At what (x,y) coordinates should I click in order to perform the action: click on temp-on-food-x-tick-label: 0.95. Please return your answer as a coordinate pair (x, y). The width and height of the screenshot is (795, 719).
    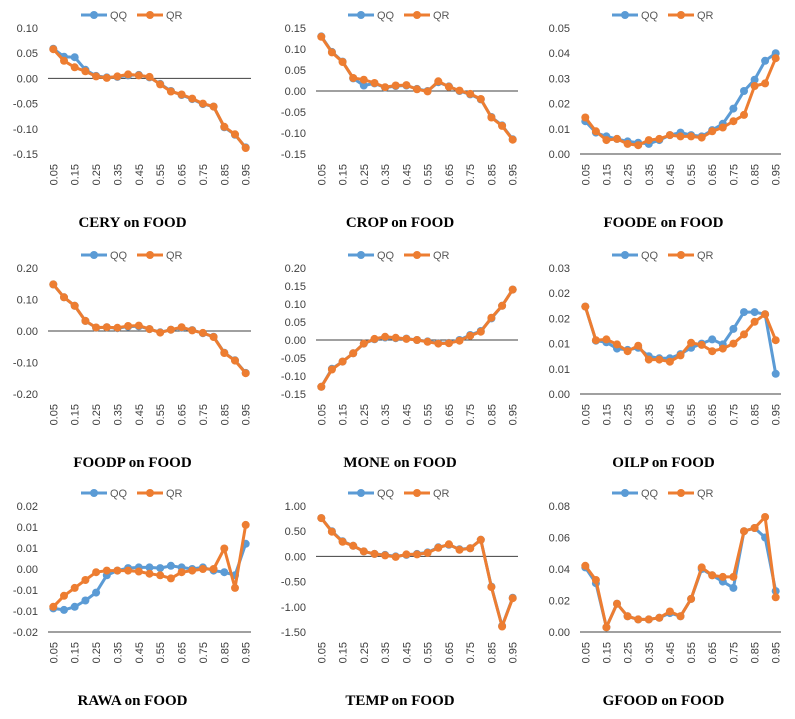
    Looking at the image, I should click on (514, 652).